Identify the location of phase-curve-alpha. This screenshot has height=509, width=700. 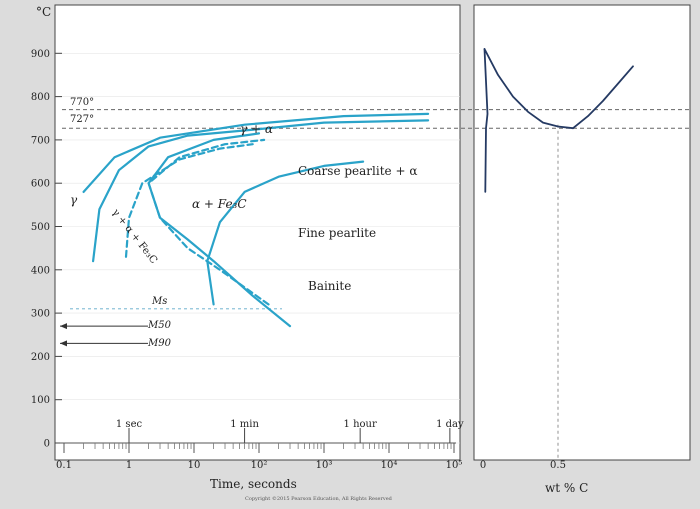
(486, 120).